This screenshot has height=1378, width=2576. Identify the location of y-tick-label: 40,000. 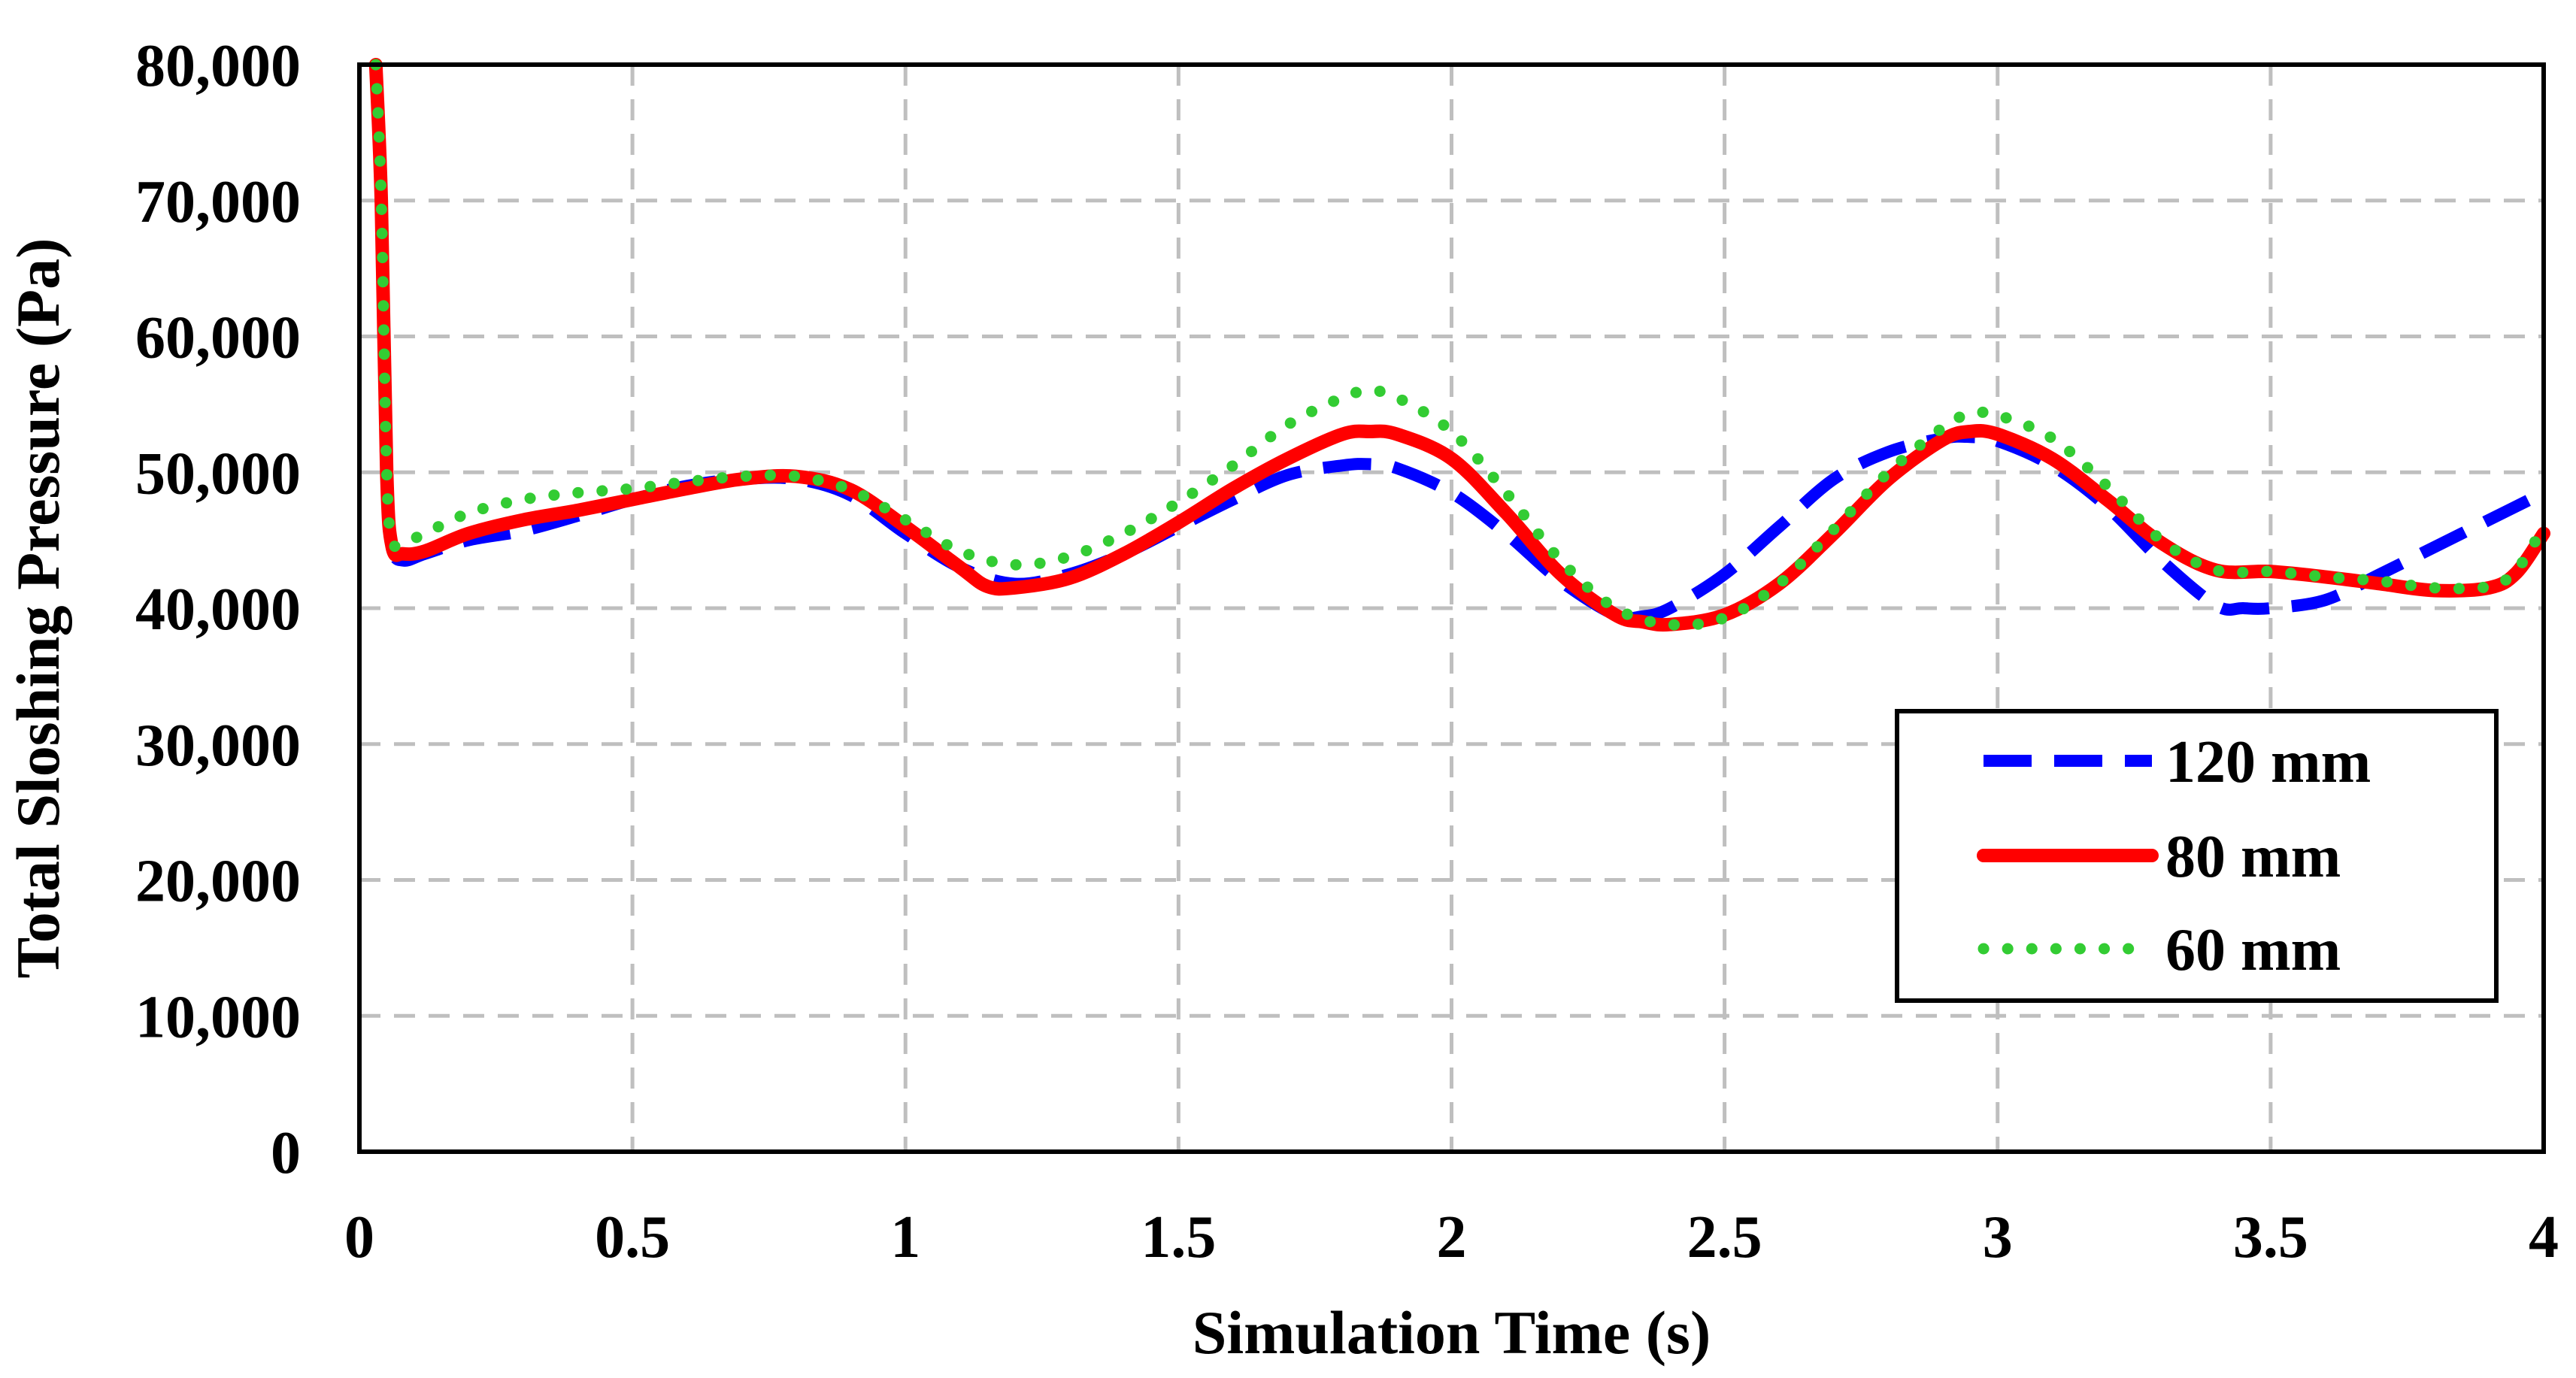
(218, 610).